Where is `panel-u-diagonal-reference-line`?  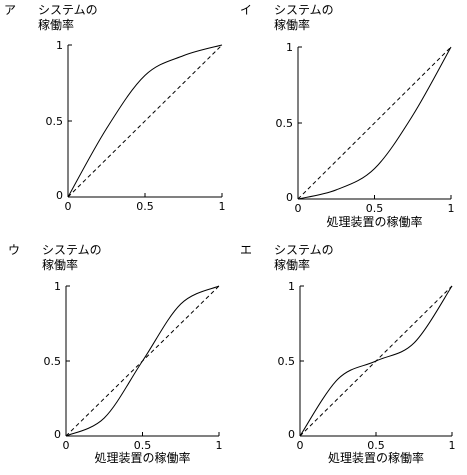 panel-u-diagonal-reference-line is located at coordinates (142, 361).